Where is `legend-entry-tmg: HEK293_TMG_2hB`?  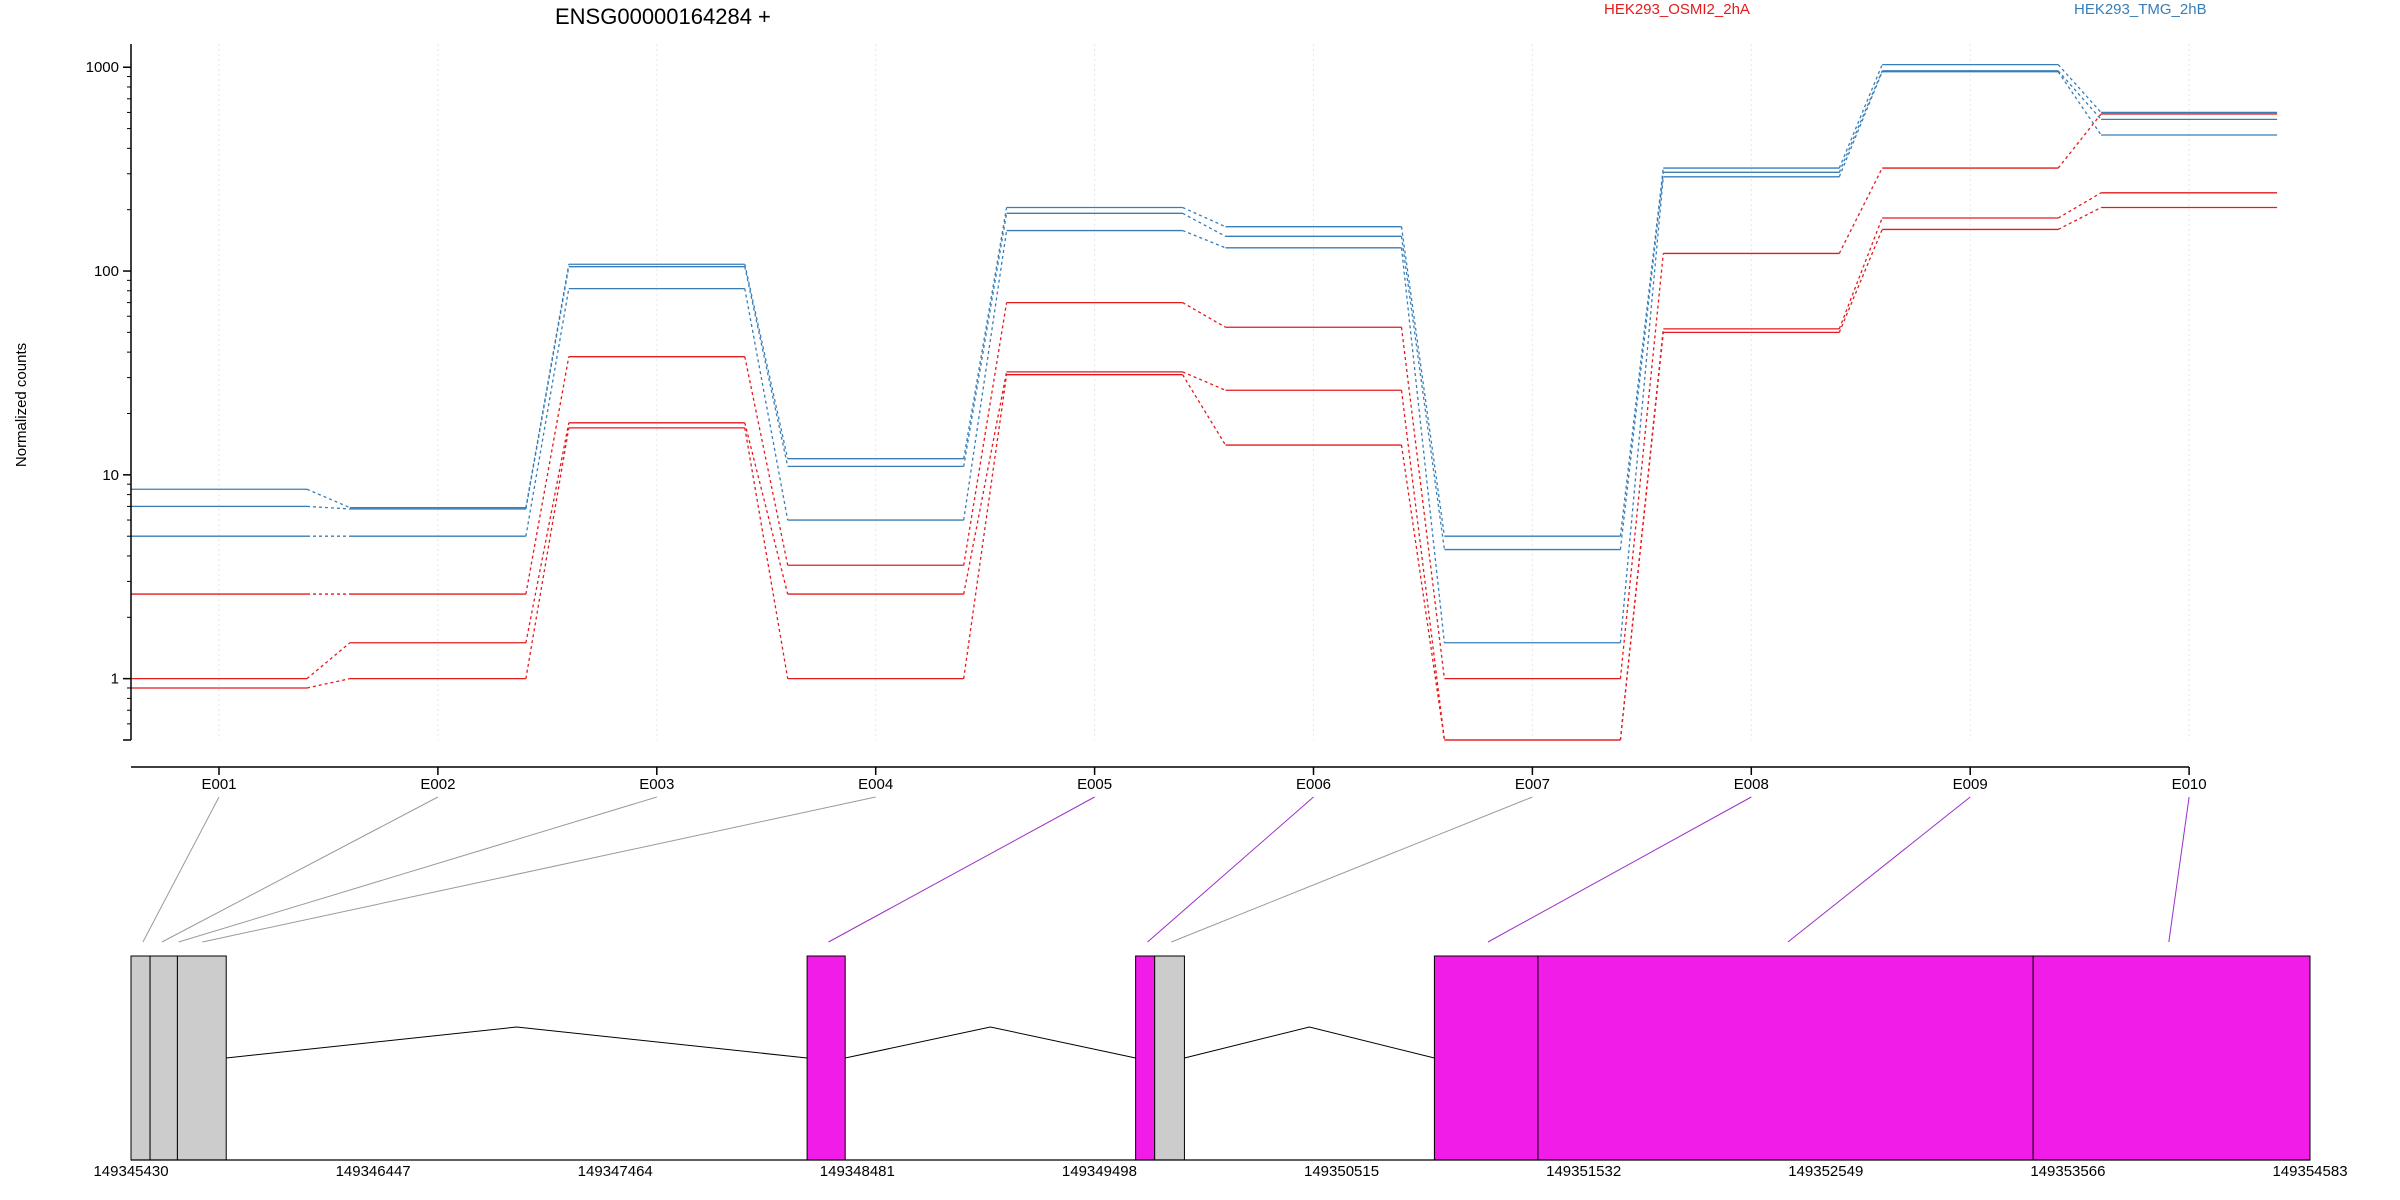 legend-entry-tmg: HEK293_TMG_2hB is located at coordinates (2140, 9).